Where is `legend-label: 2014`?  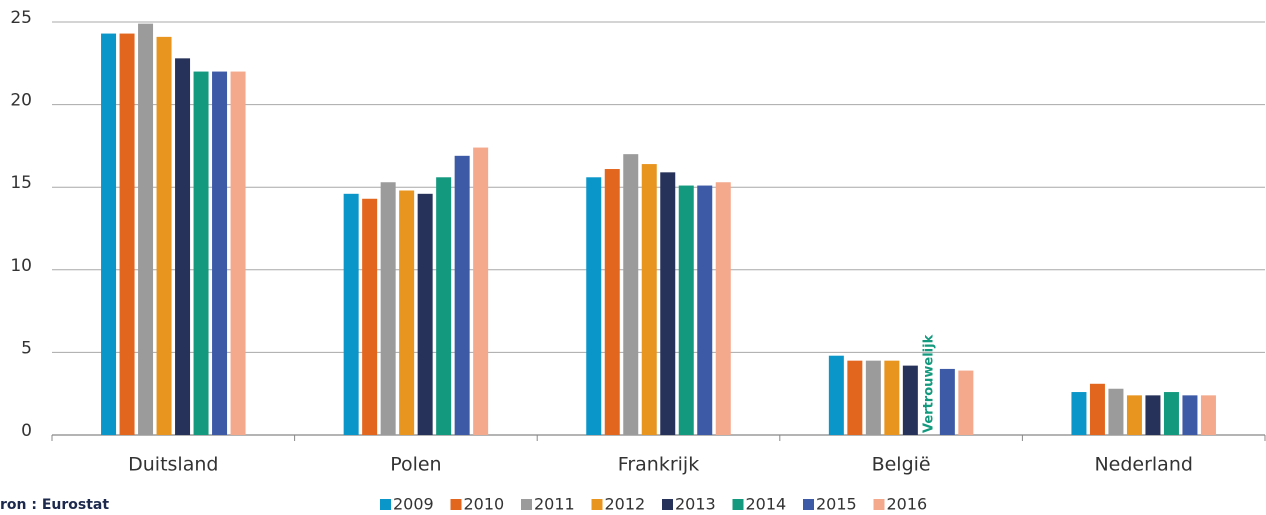 legend-label: 2014 is located at coordinates (766, 504).